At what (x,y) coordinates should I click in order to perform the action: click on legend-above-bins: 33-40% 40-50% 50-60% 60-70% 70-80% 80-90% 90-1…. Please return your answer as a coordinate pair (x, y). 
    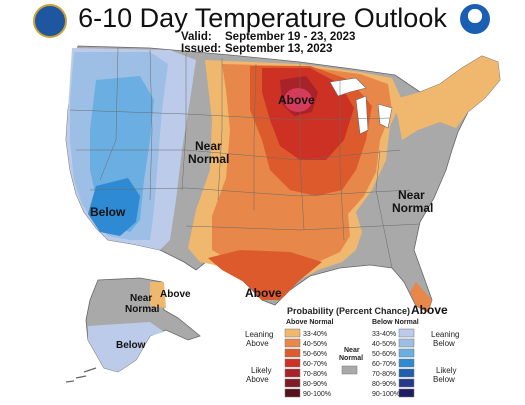
    Looking at the image, I should click on (307, 363).